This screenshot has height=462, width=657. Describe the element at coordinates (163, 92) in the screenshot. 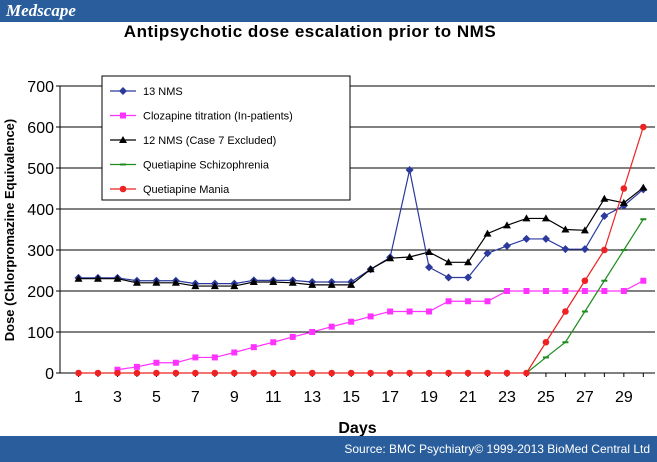

I see `legend-label: 13 NMS` at that location.